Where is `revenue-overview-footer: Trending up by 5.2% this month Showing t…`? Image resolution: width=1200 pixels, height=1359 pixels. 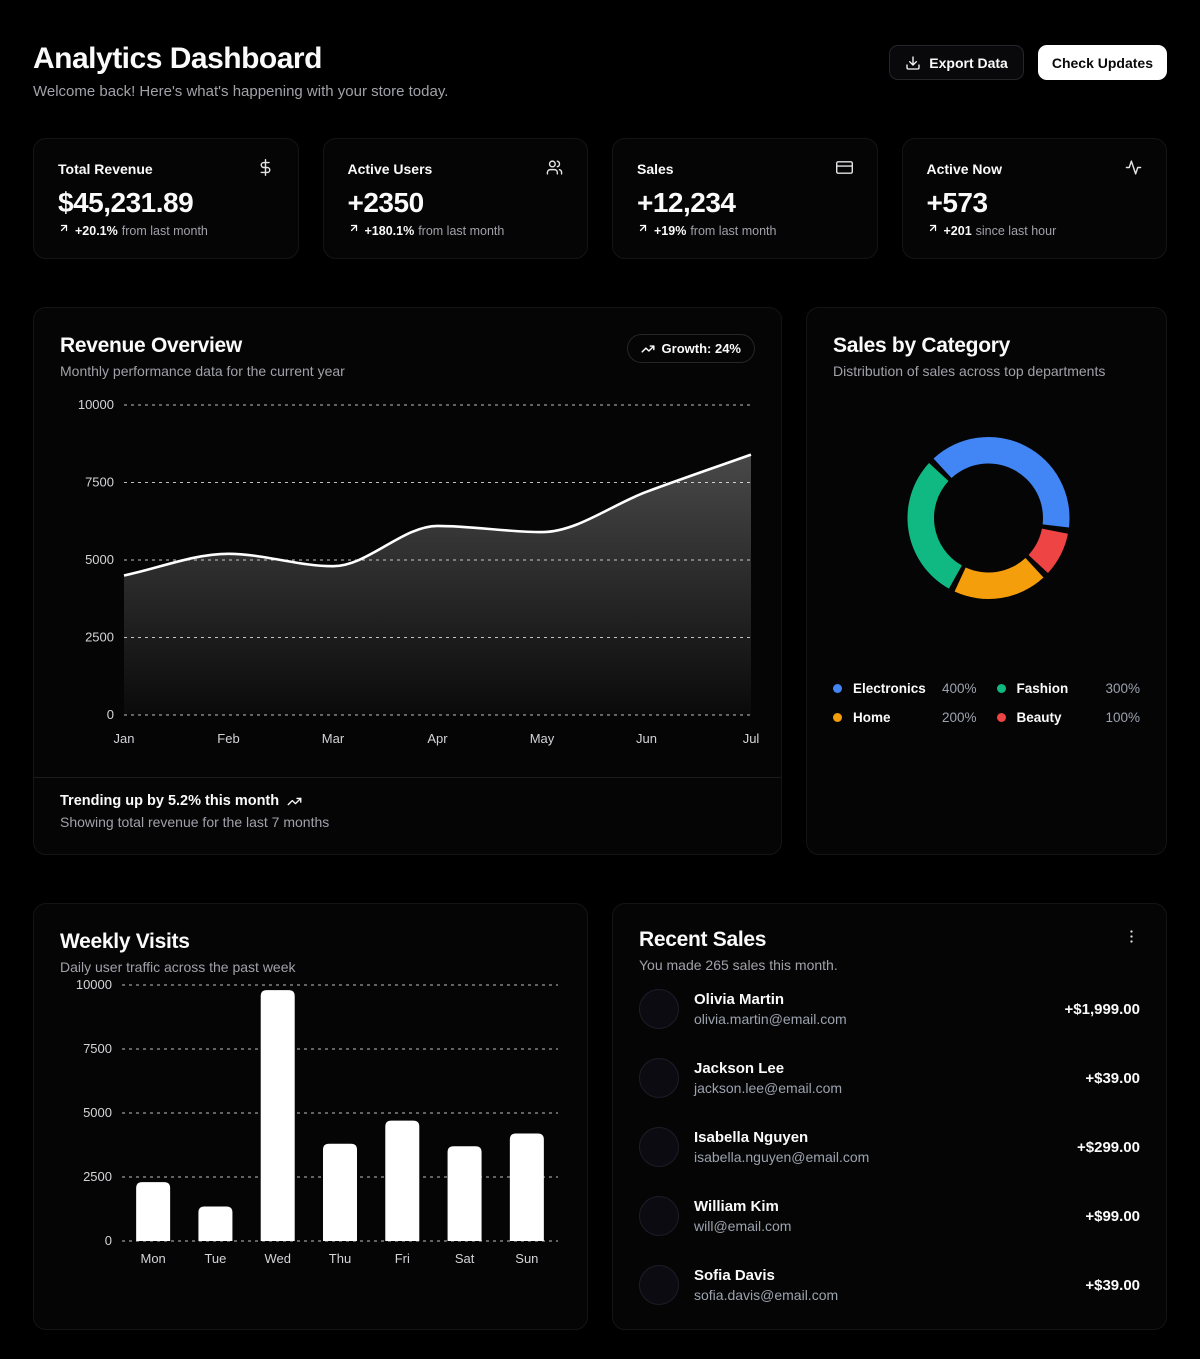 revenue-overview-footer: Trending up by 5.2% this month Showing t… is located at coordinates (407, 803).